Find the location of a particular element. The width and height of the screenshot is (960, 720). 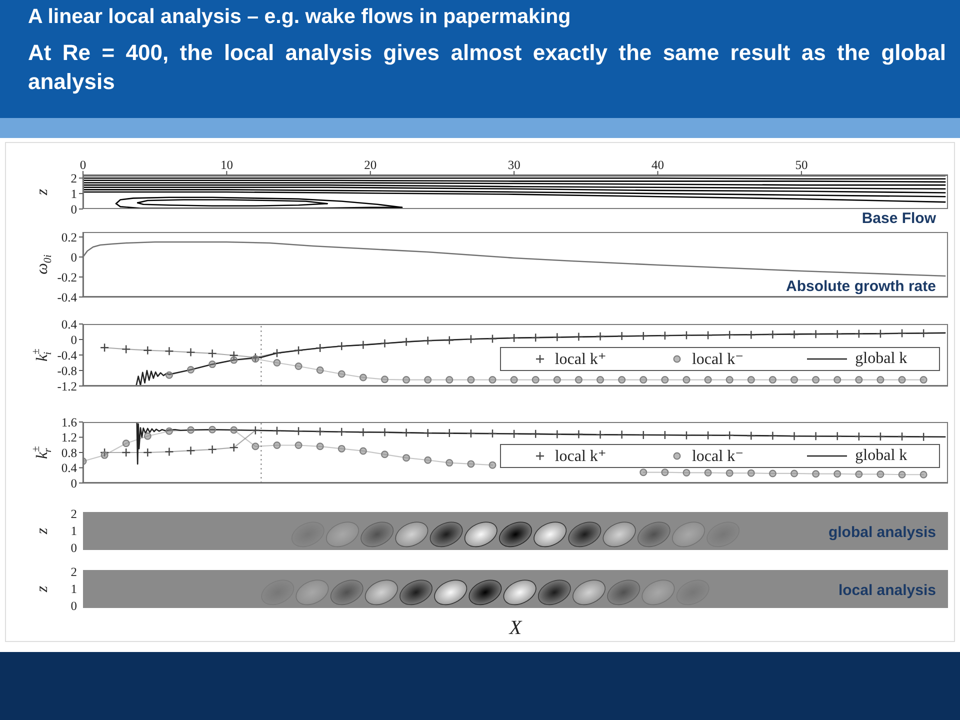

y-axis-title: z is located at coordinates (42, 192).